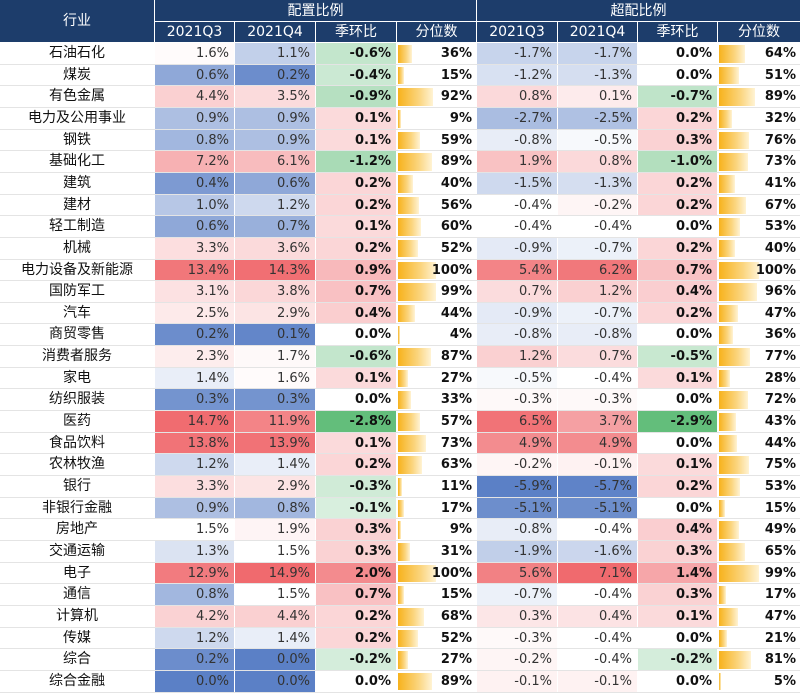  I want to click on allocation-q4-cell: 6.1%, so click(274, 162).